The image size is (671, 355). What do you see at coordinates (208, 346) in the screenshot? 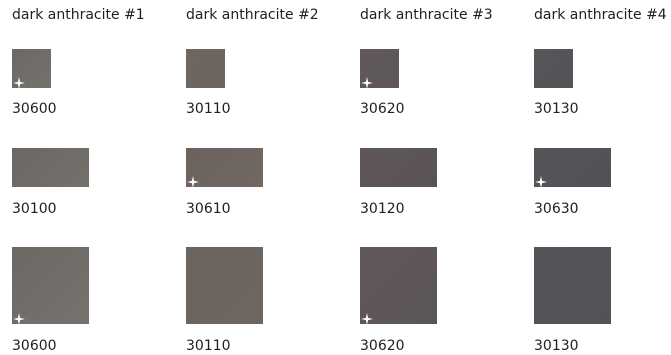
I see `color-code-r3-c2: 30110` at bounding box center [208, 346].